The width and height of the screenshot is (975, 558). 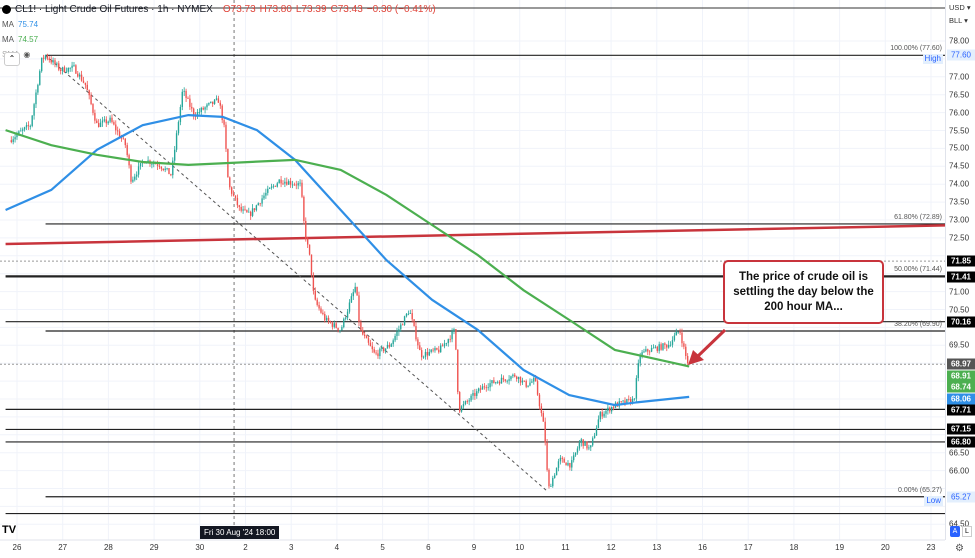 I want to click on price-badge: 65.27, so click(x=961, y=497).